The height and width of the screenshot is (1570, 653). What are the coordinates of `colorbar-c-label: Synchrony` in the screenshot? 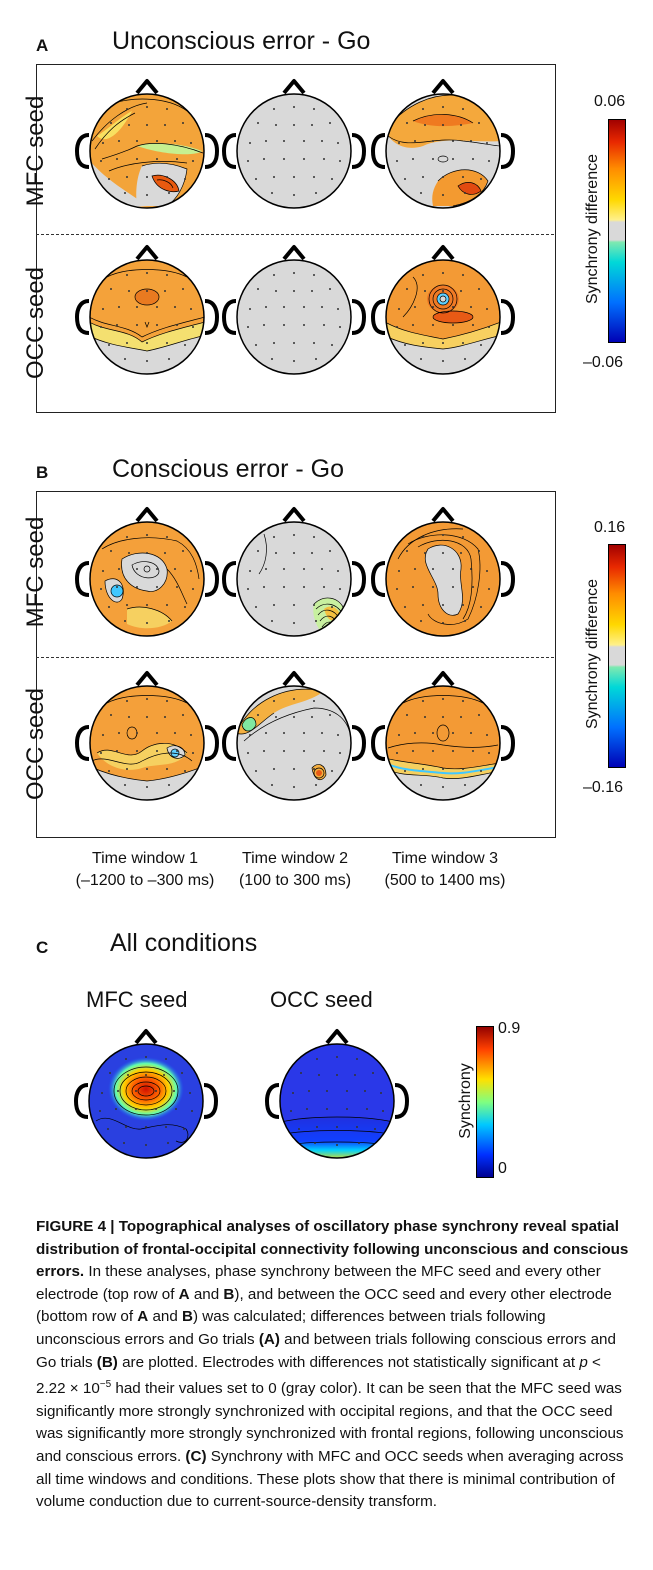 It's located at (465, 1101).